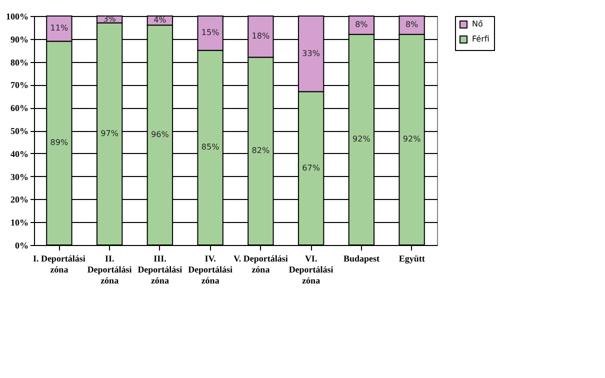  Describe the element at coordinates (59, 143) in the screenshot. I see `data-label: 89%` at that location.